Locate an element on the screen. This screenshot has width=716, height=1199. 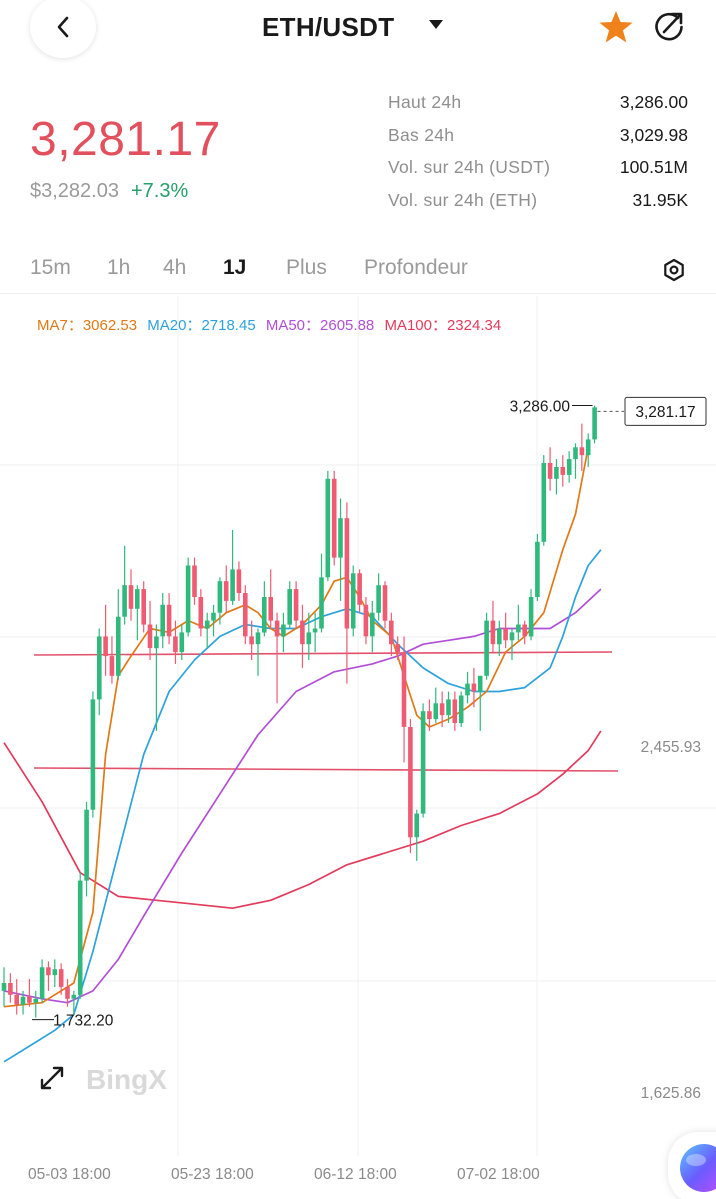
tab-15m: 15m is located at coordinates (50, 267).